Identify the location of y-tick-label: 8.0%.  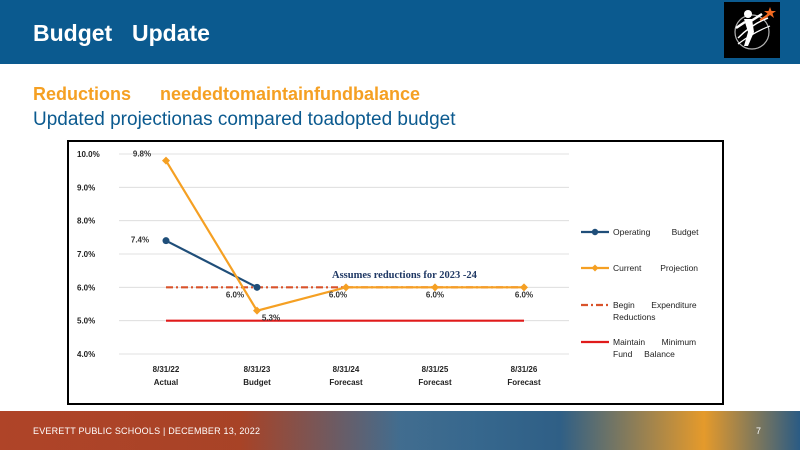
(86, 221).